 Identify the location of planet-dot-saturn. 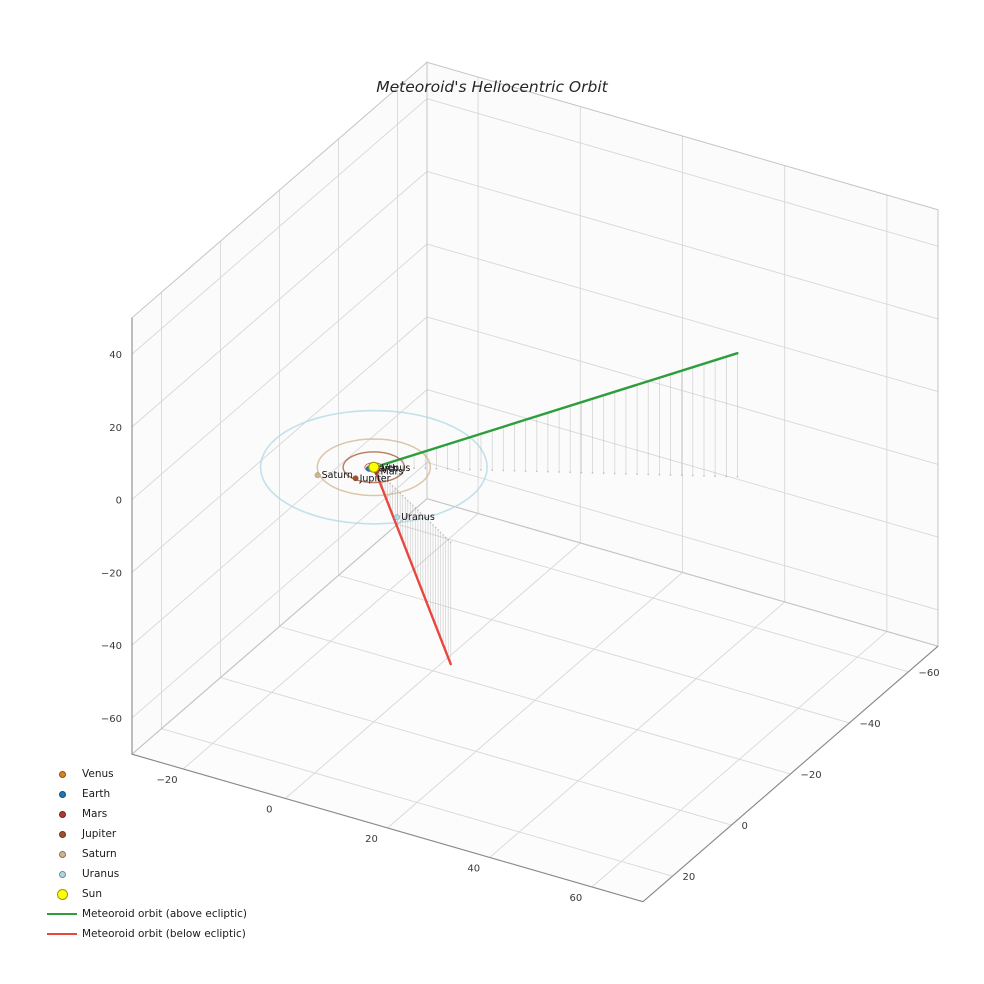
(317, 475).